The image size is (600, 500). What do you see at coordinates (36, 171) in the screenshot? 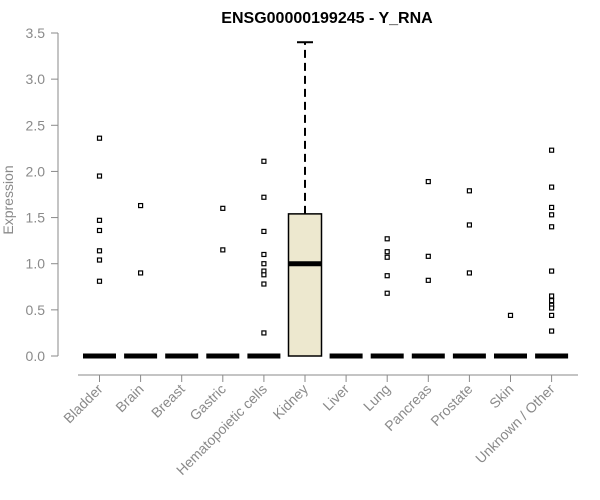
I see `y-tick-label: 2.0` at bounding box center [36, 171].